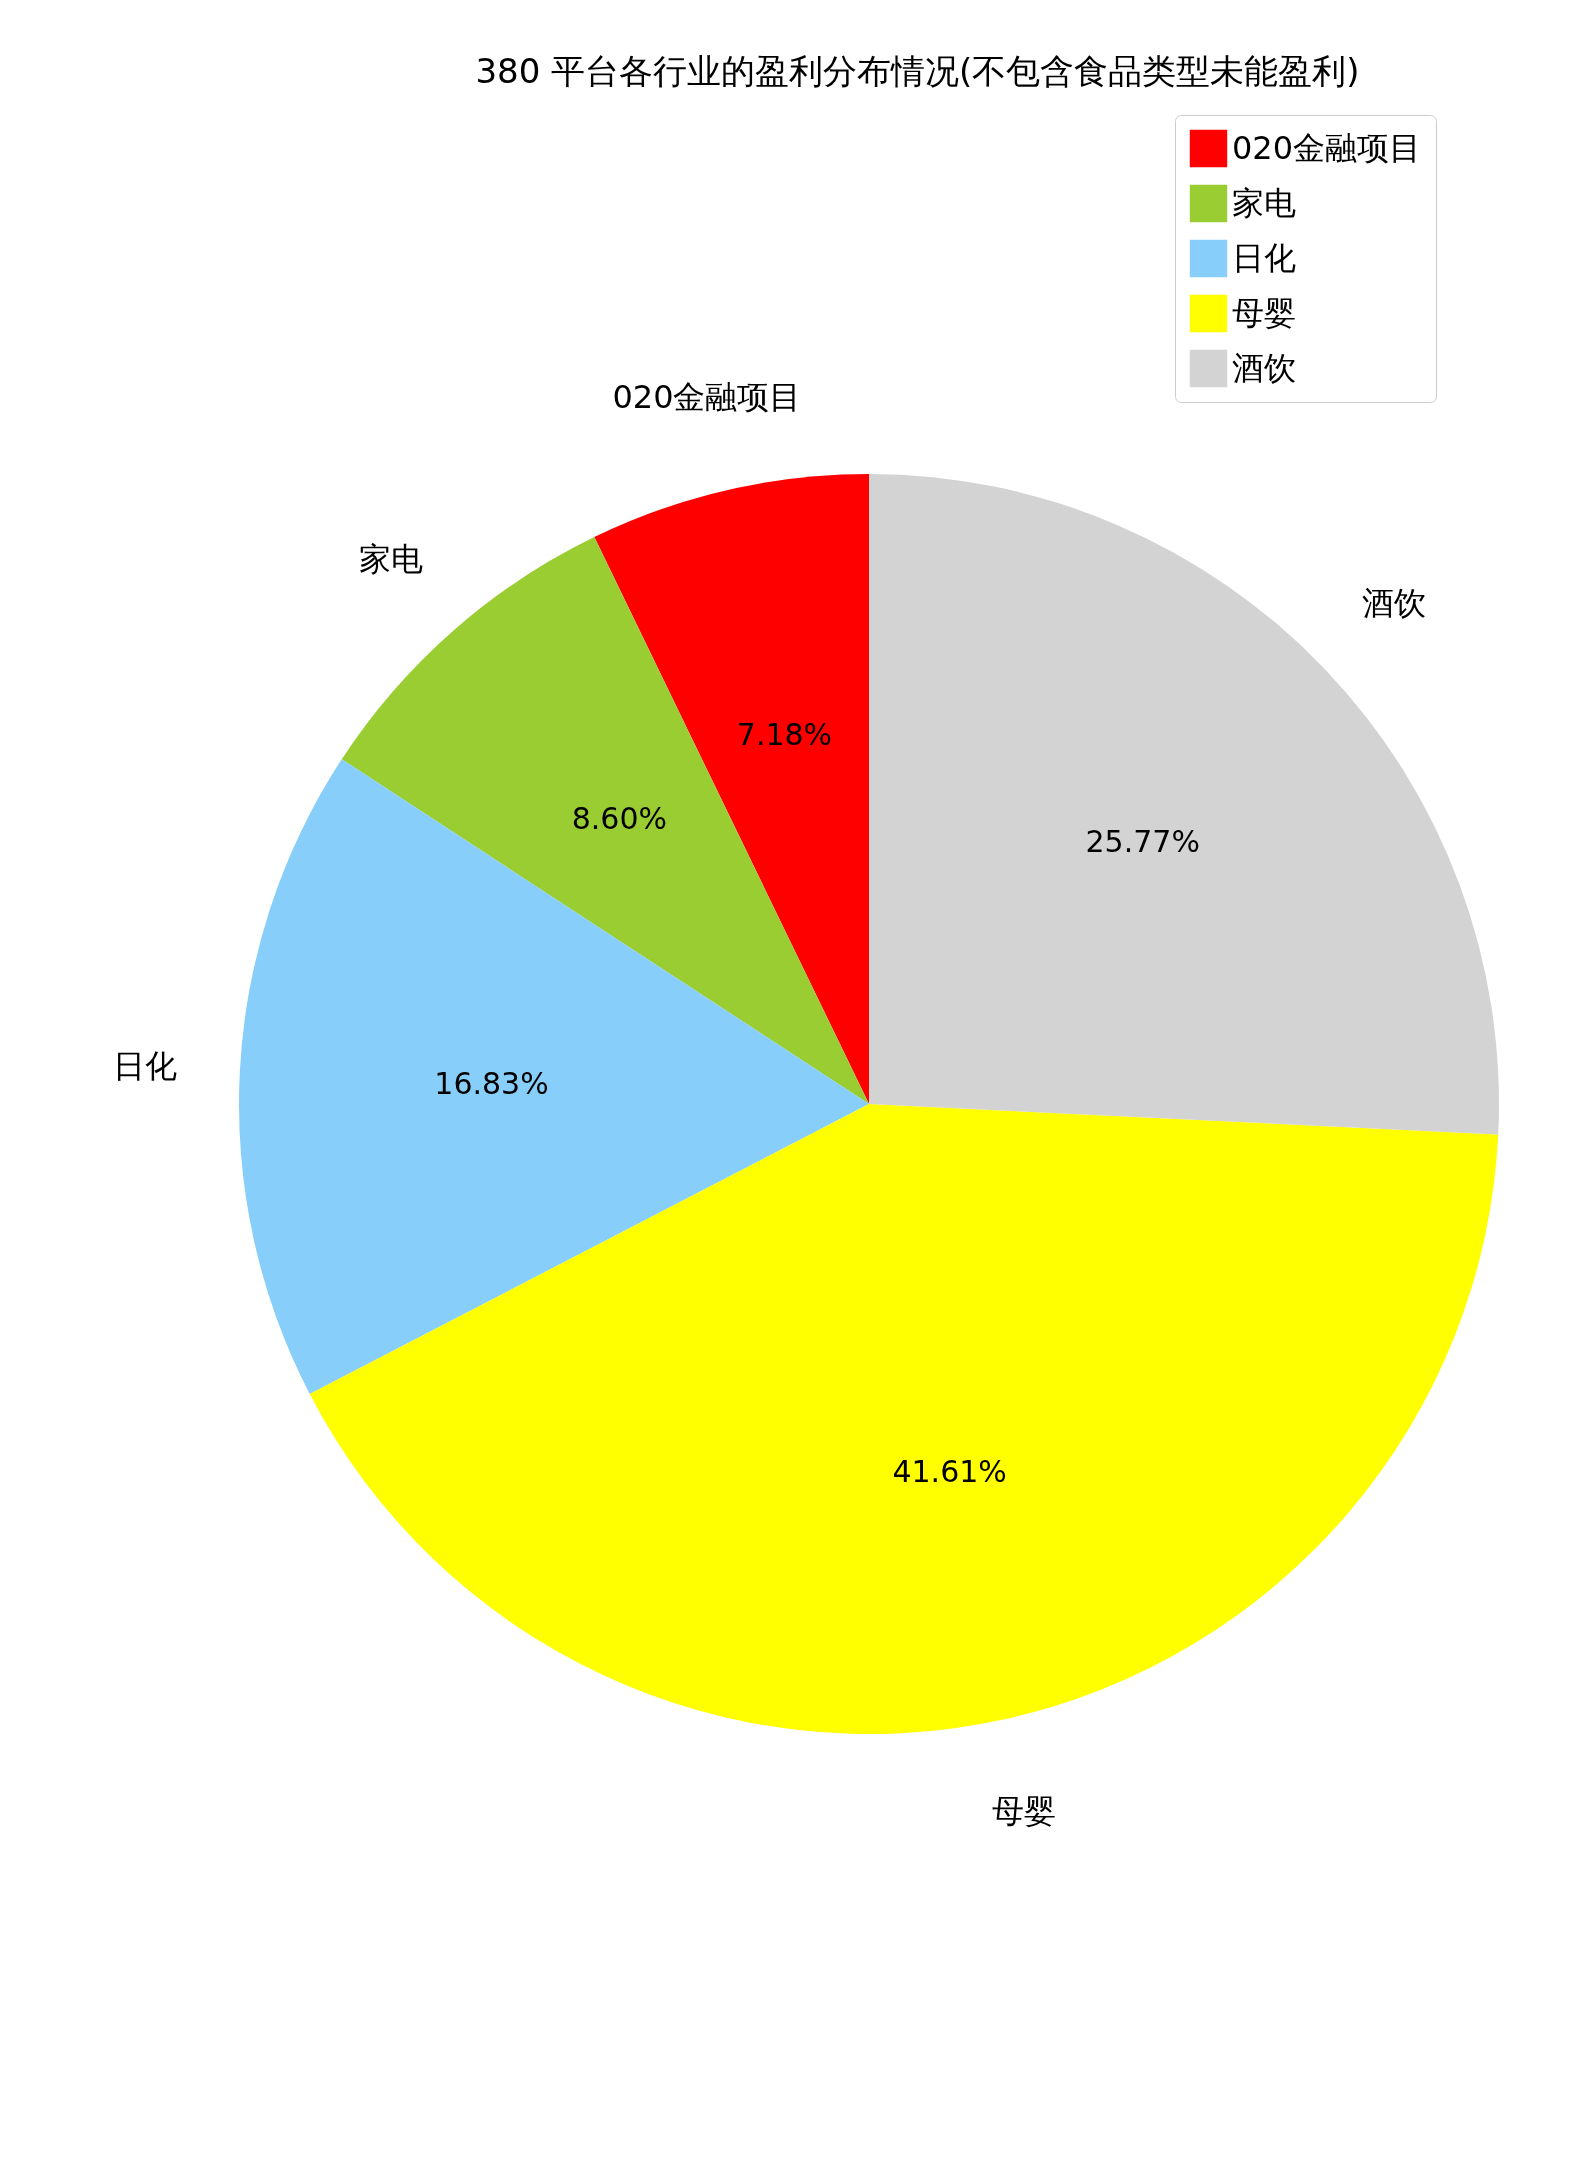  I want to click on data-label: 25.77%, so click(1142, 842).